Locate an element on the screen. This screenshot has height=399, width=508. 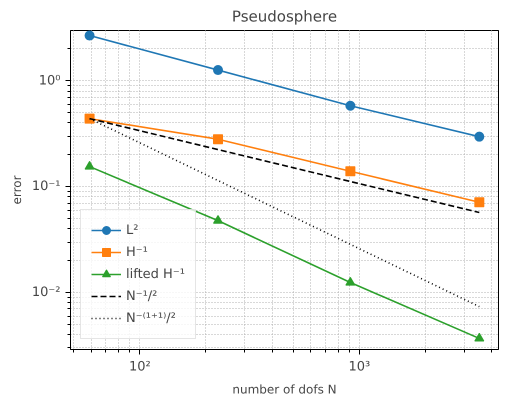
x-axis-title: number of dofs N is located at coordinates (284, 389).